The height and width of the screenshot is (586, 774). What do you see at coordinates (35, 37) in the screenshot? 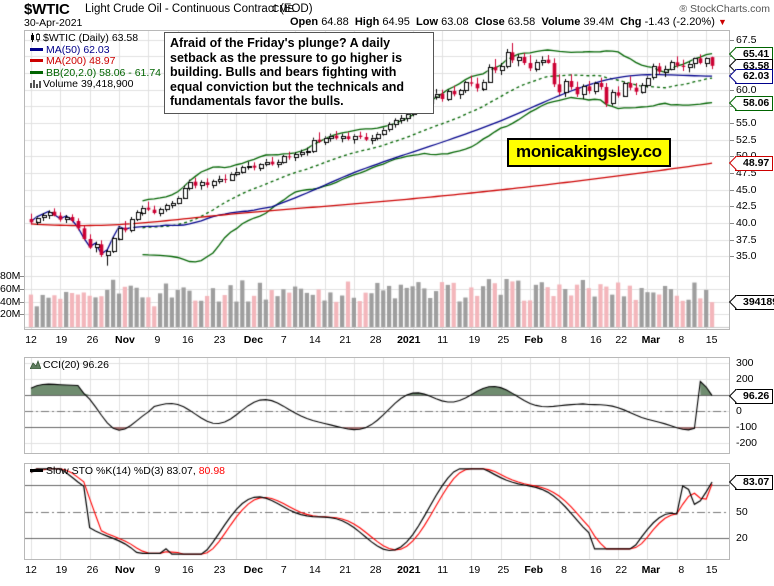
I see `candlestick-icon` at bounding box center [35, 37].